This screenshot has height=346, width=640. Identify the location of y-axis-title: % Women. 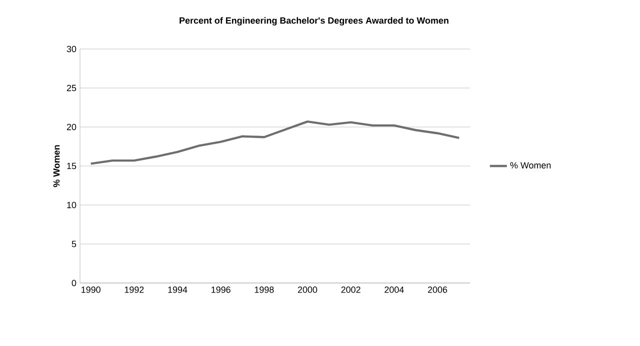
(56, 166).